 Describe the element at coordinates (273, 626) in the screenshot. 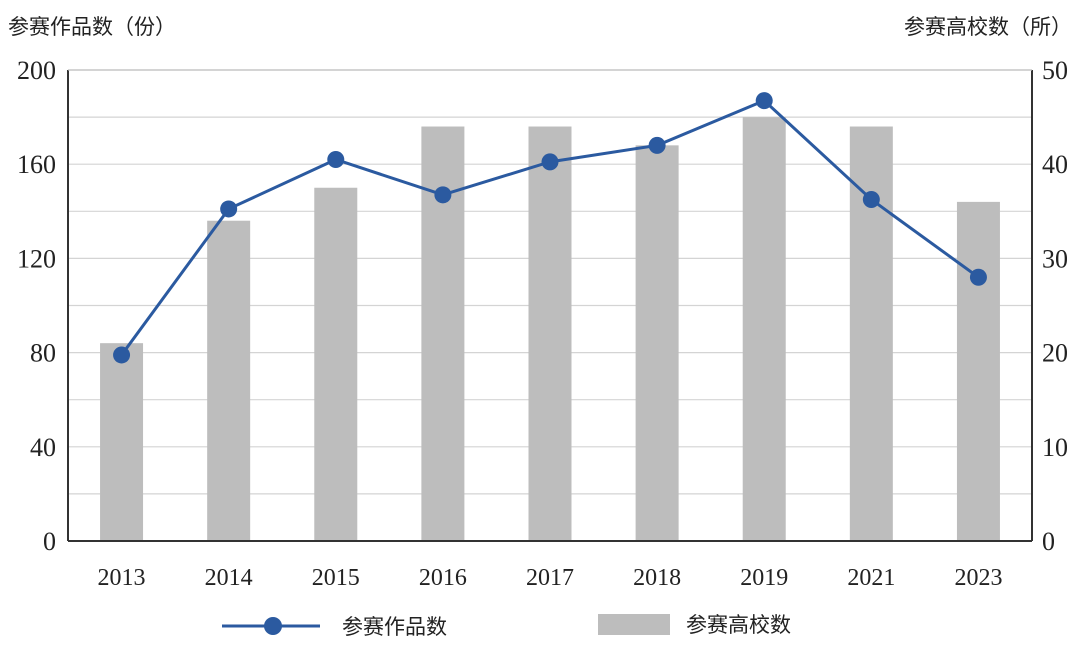

I see `legend-marker` at that location.